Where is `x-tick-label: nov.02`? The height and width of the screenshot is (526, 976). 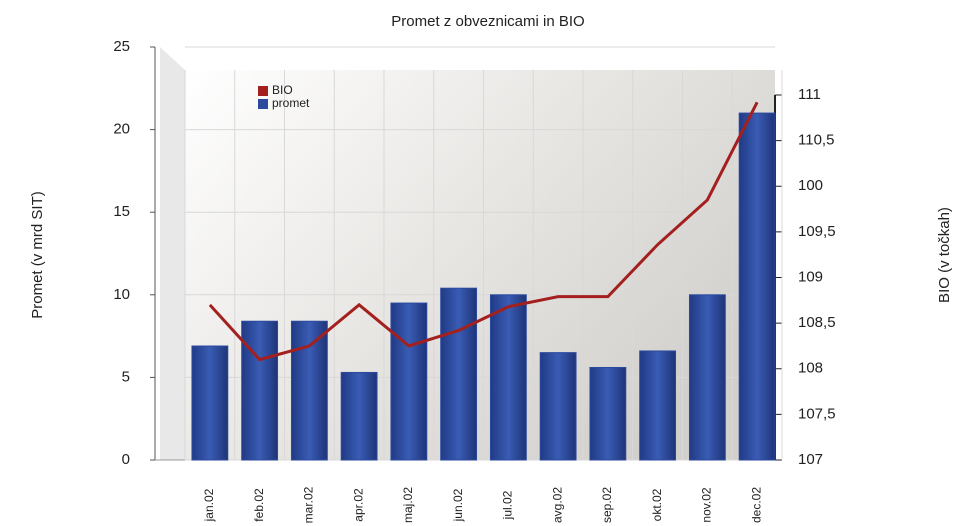
x-tick-label: nov.02 is located at coordinates (707, 504).